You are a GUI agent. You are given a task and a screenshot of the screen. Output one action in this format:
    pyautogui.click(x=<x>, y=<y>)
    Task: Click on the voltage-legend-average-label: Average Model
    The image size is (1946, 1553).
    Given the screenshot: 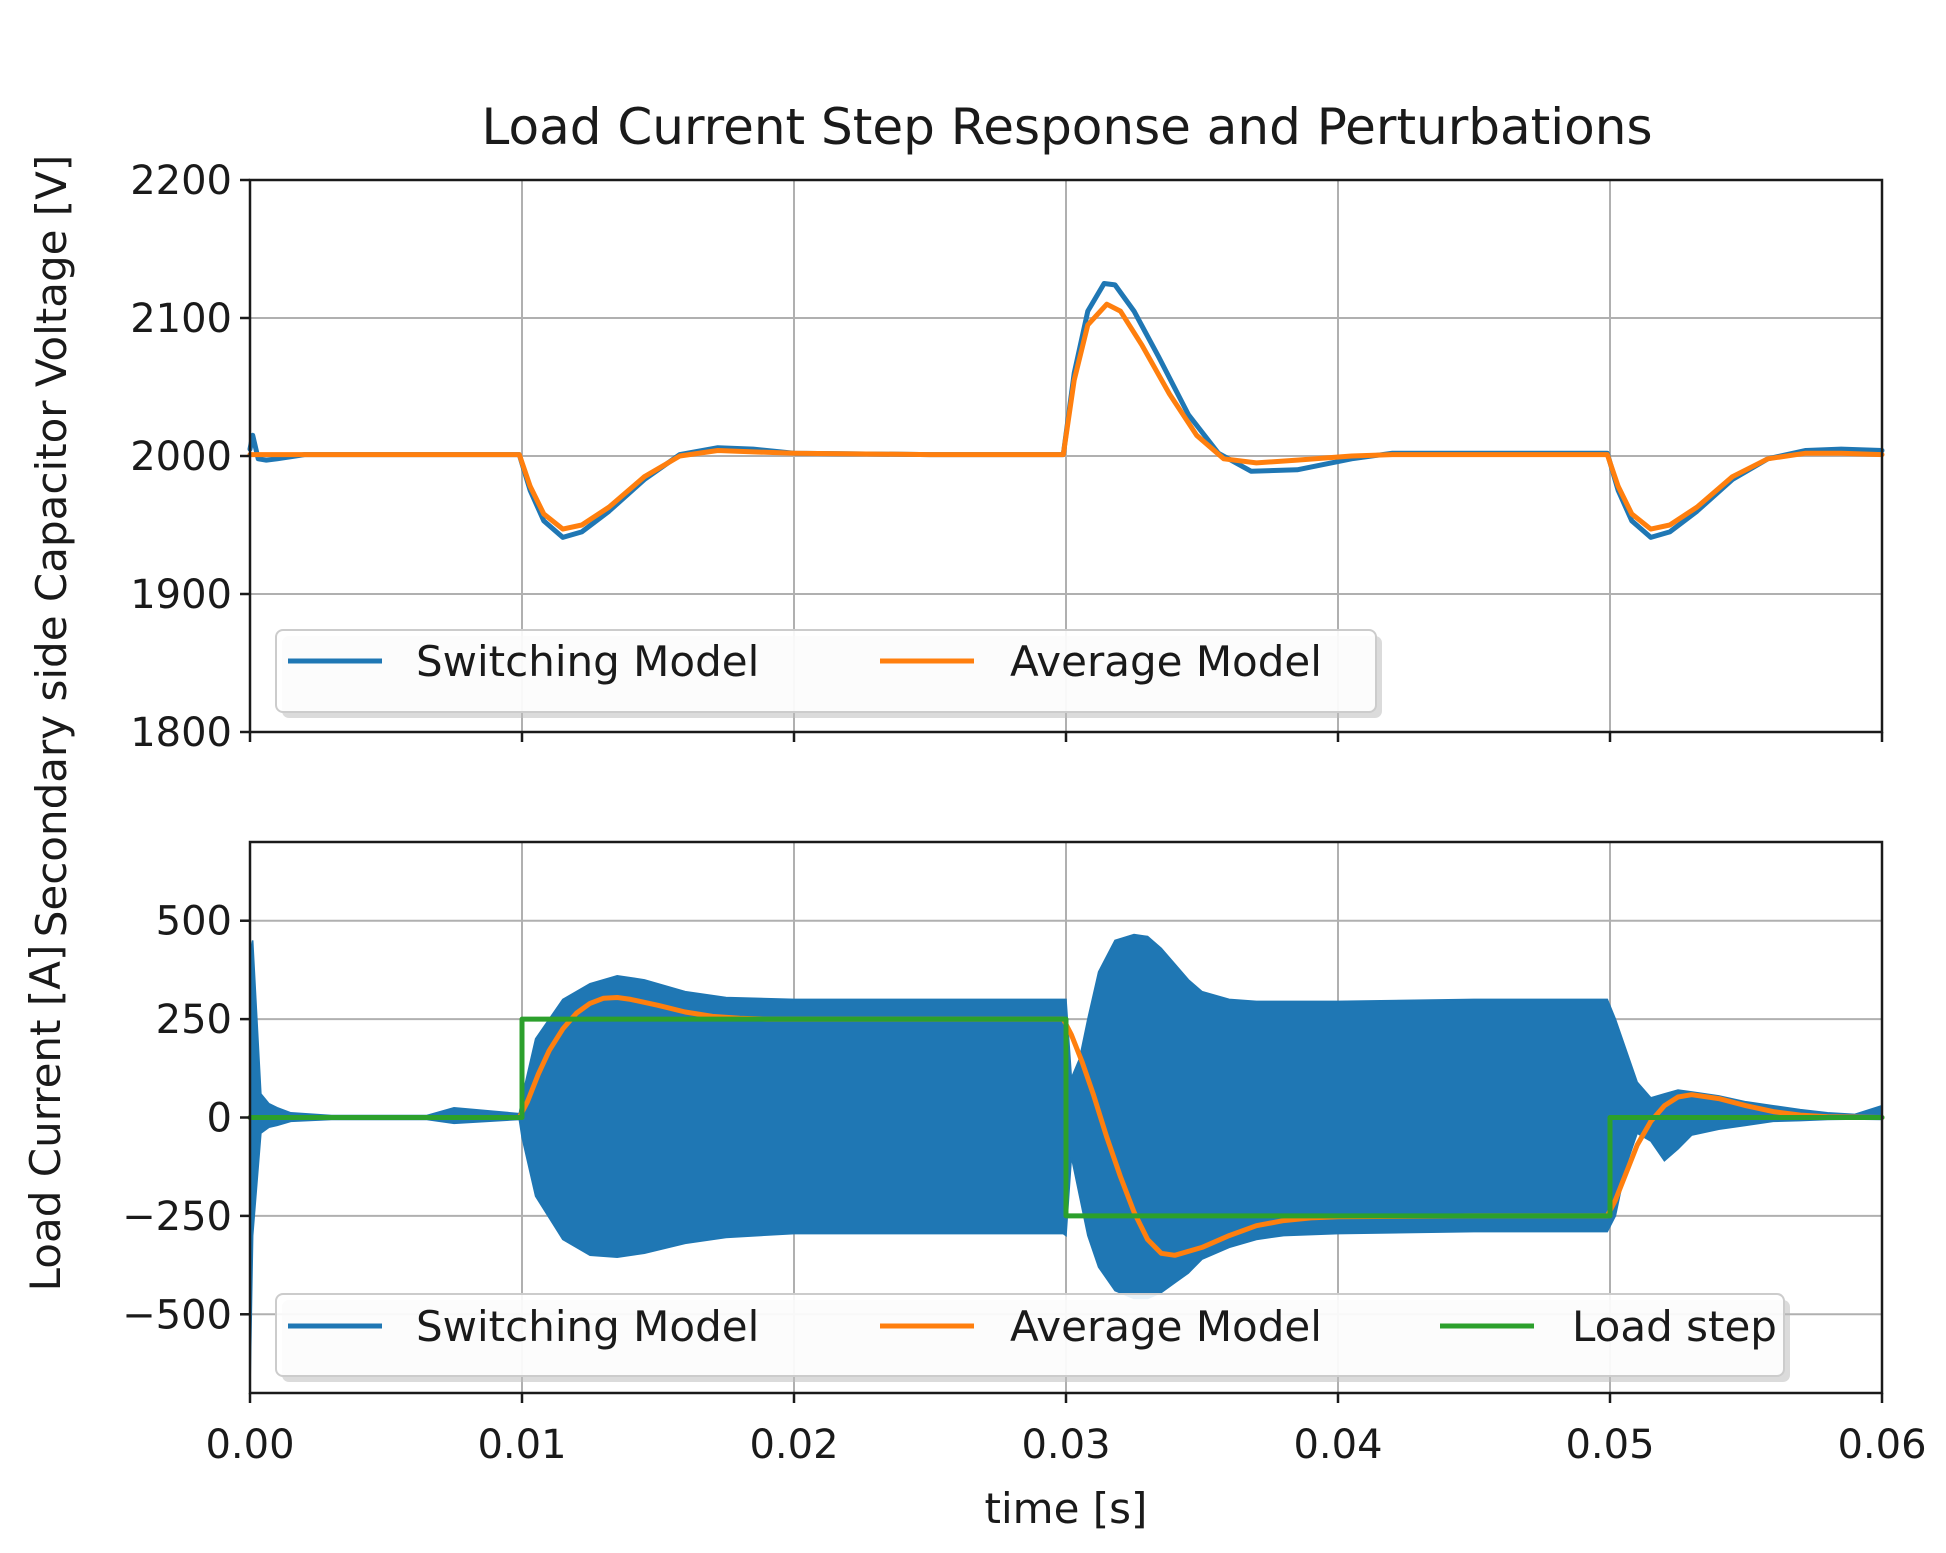 What is the action you would take?
    pyautogui.click(x=1166, y=661)
    